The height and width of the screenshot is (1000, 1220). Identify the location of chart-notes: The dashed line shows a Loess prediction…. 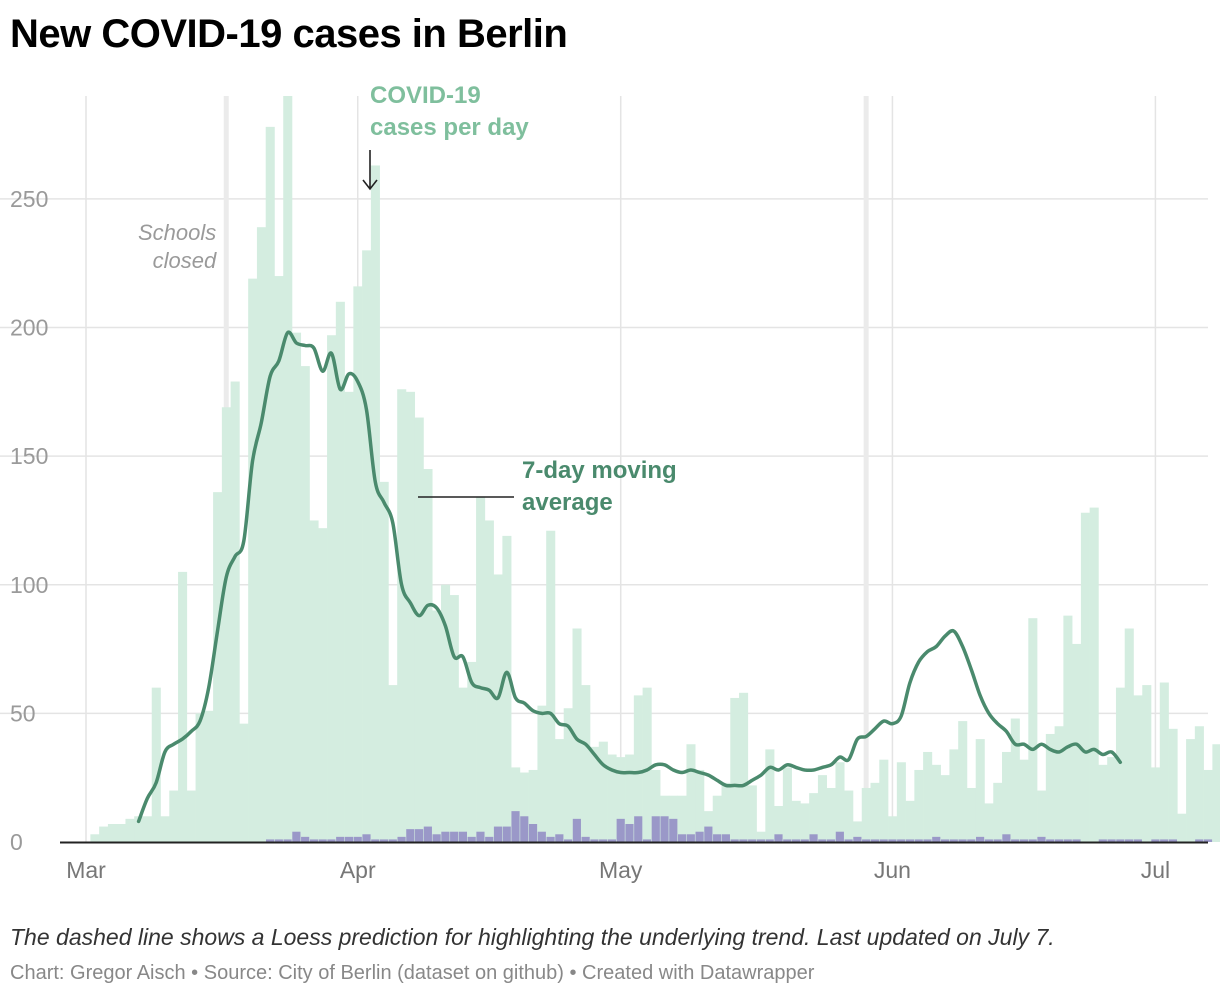
(532, 937).